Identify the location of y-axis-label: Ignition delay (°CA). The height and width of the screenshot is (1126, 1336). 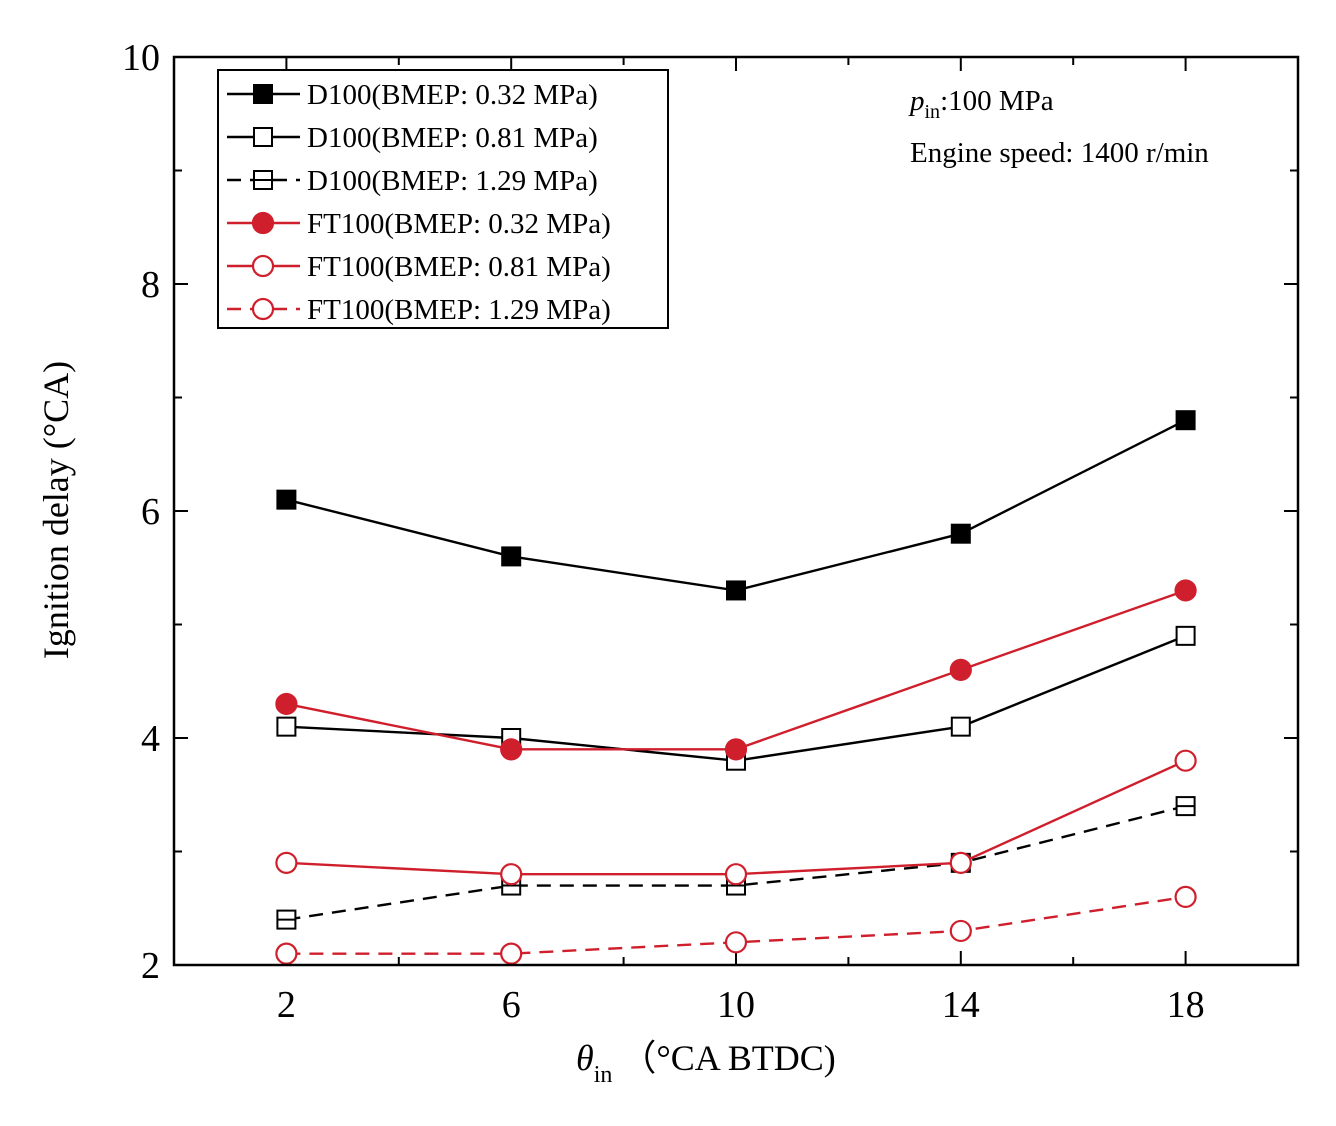
(56, 510).